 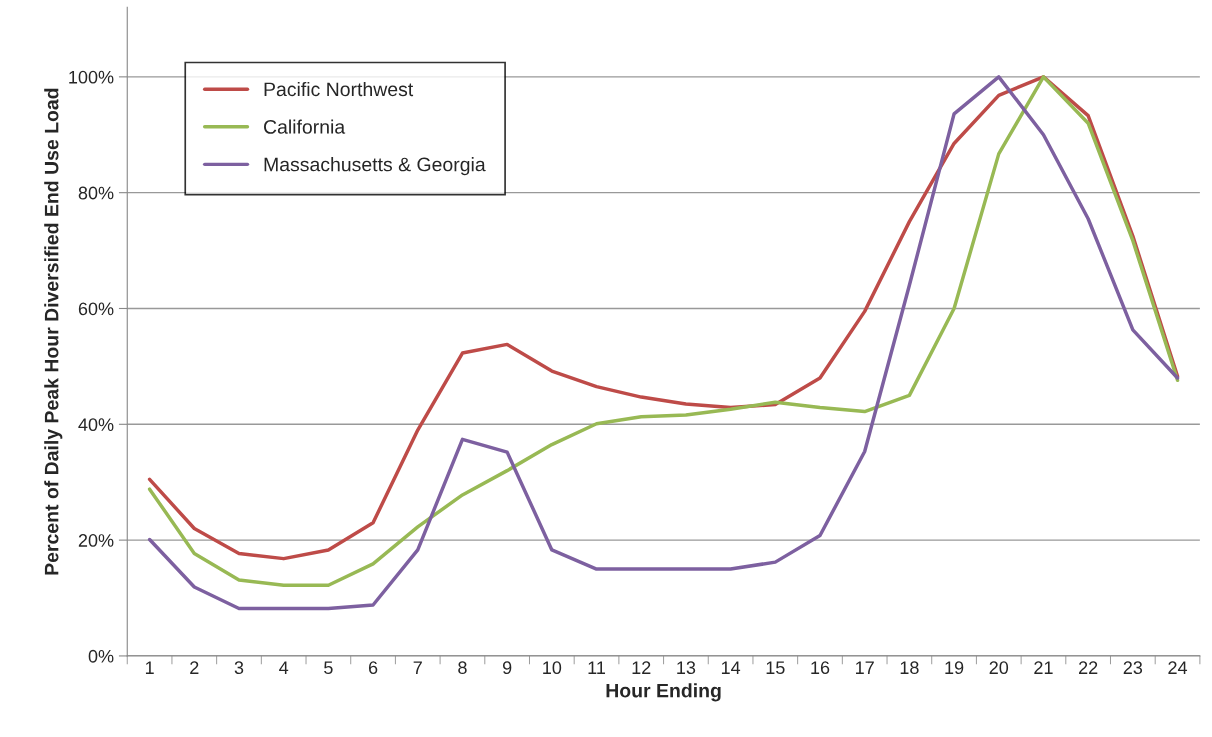 What do you see at coordinates (597, 667) in the screenshot?
I see `x-tick-label: 11` at bounding box center [597, 667].